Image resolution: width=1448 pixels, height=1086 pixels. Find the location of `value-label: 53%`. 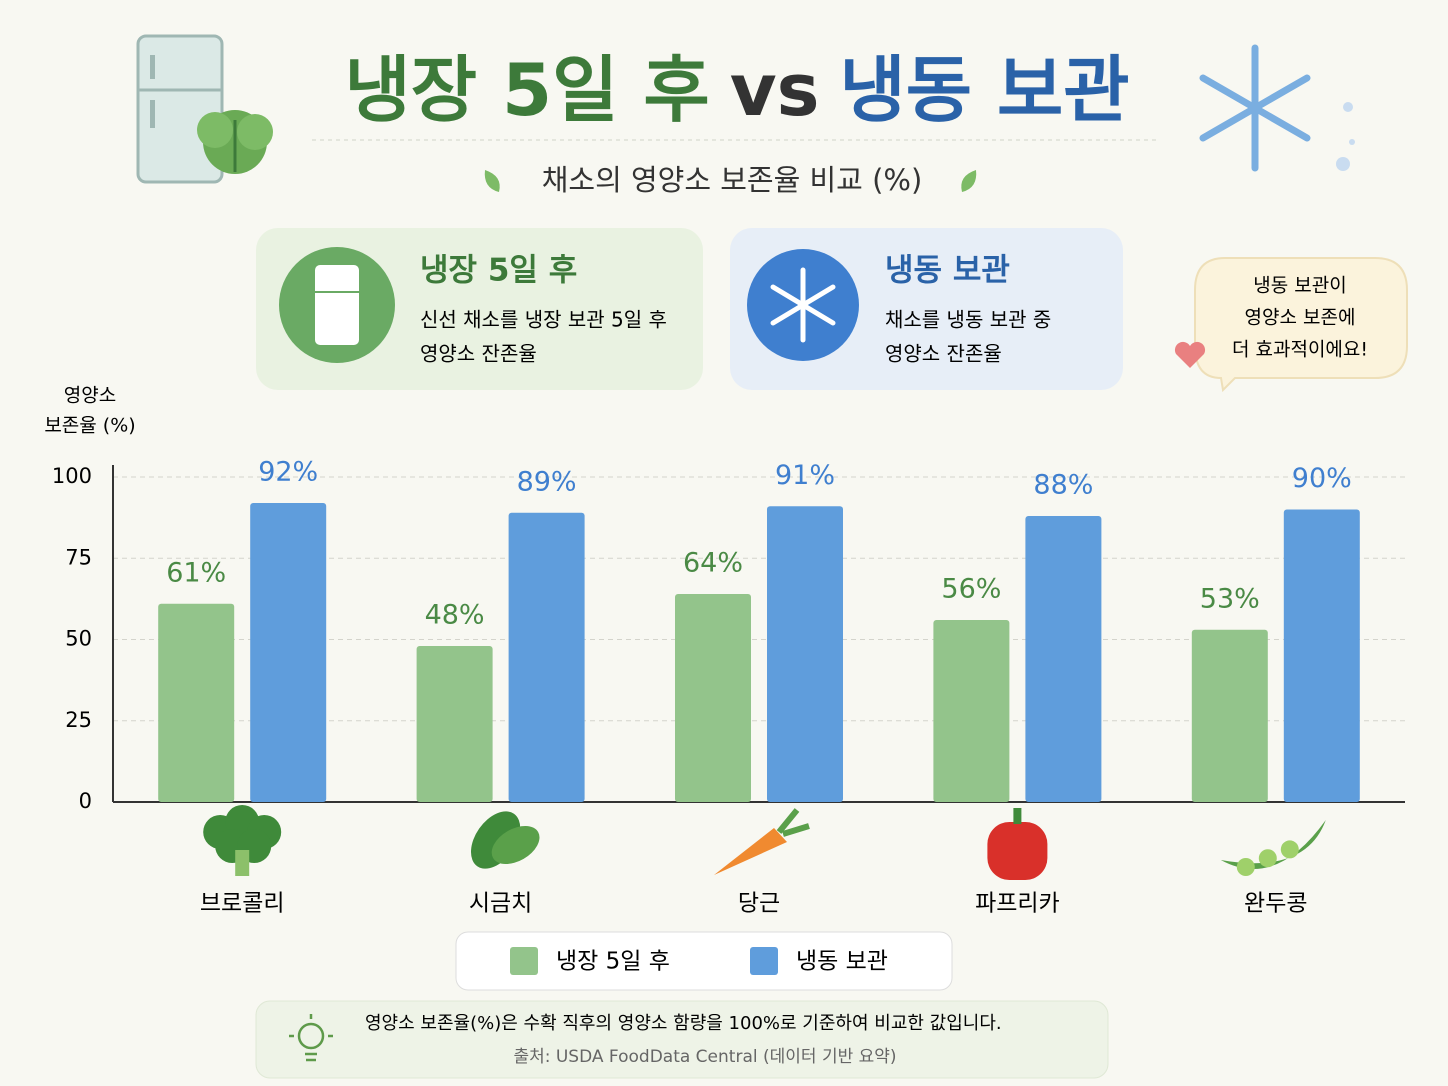

value-label: 53% is located at coordinates (1230, 598).